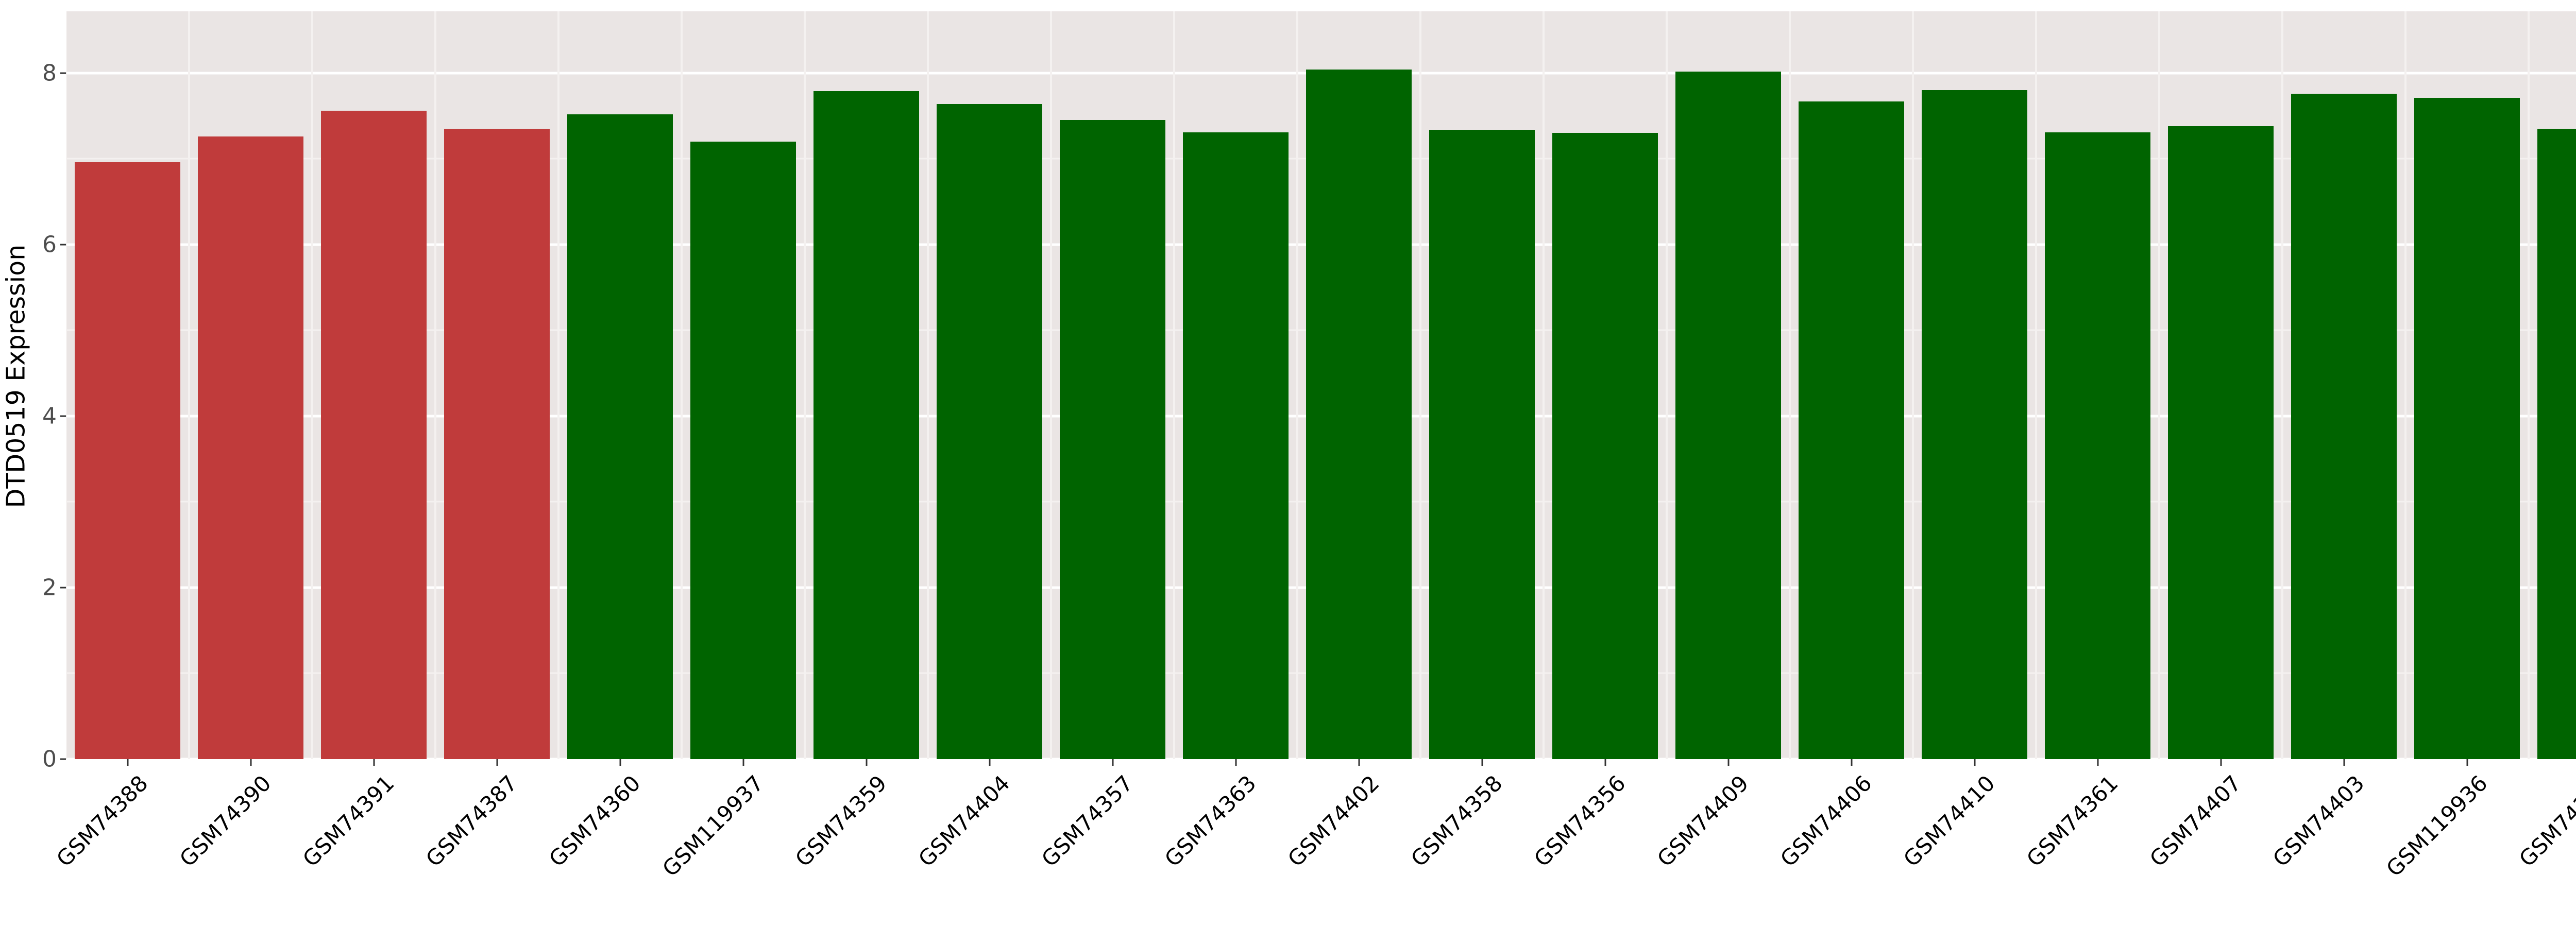 Image resolution: width=2576 pixels, height=927 pixels. I want to click on bar-GSM119936, so click(2467, 429).